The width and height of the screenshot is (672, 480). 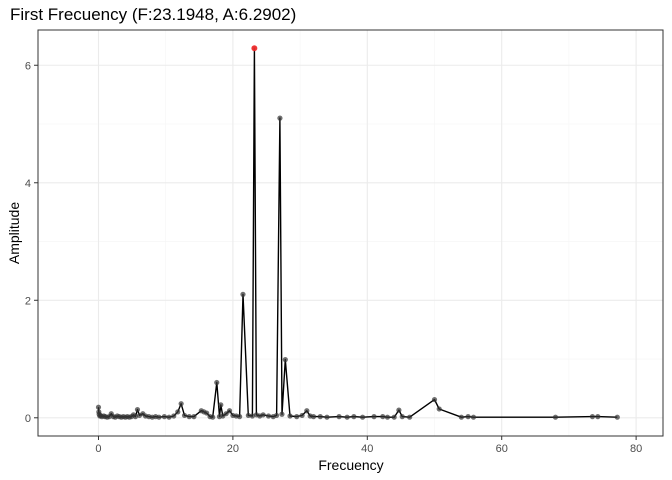 I want to click on peak-point, so click(x=254, y=48).